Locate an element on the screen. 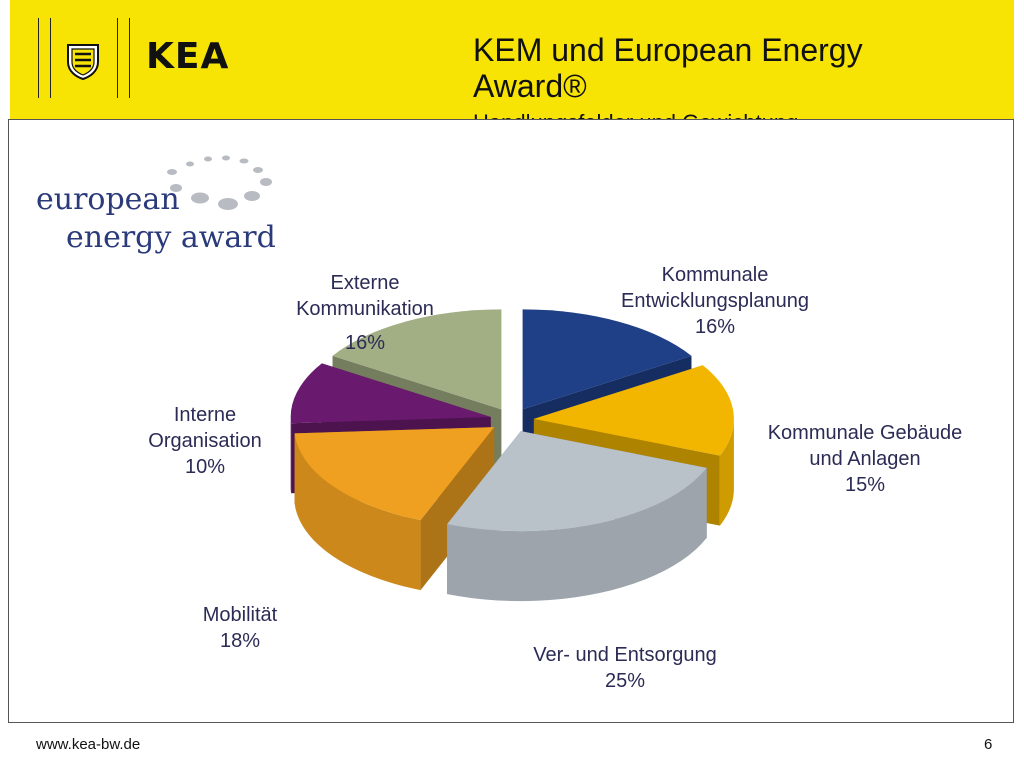 The height and width of the screenshot is (768, 1024). eea-logo-line1: european is located at coordinates (108, 199).